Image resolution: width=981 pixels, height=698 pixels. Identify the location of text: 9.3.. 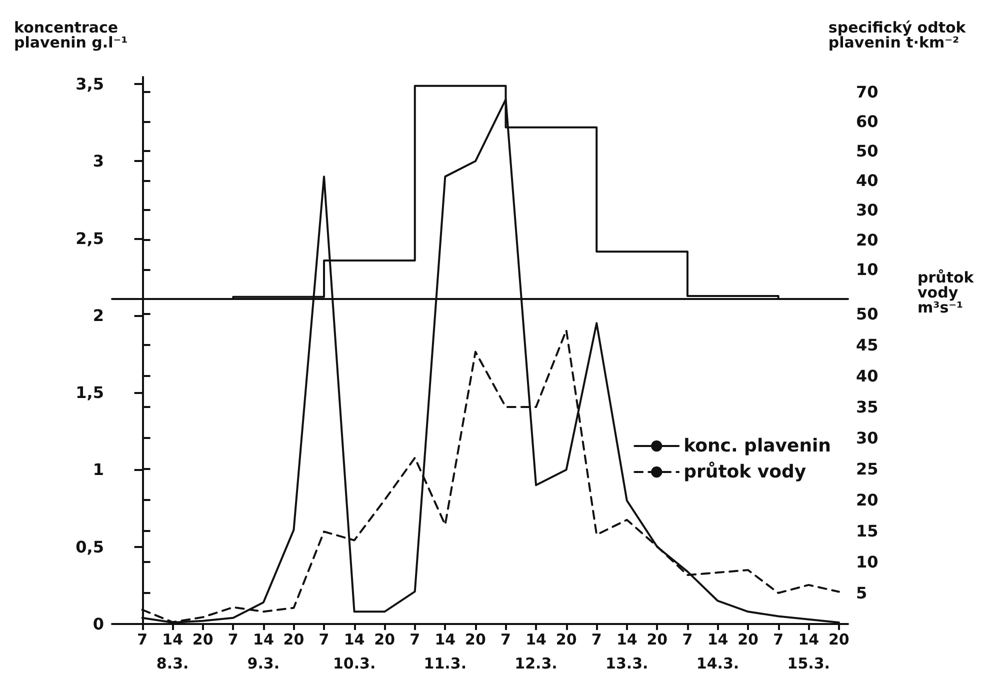
(263, 663).